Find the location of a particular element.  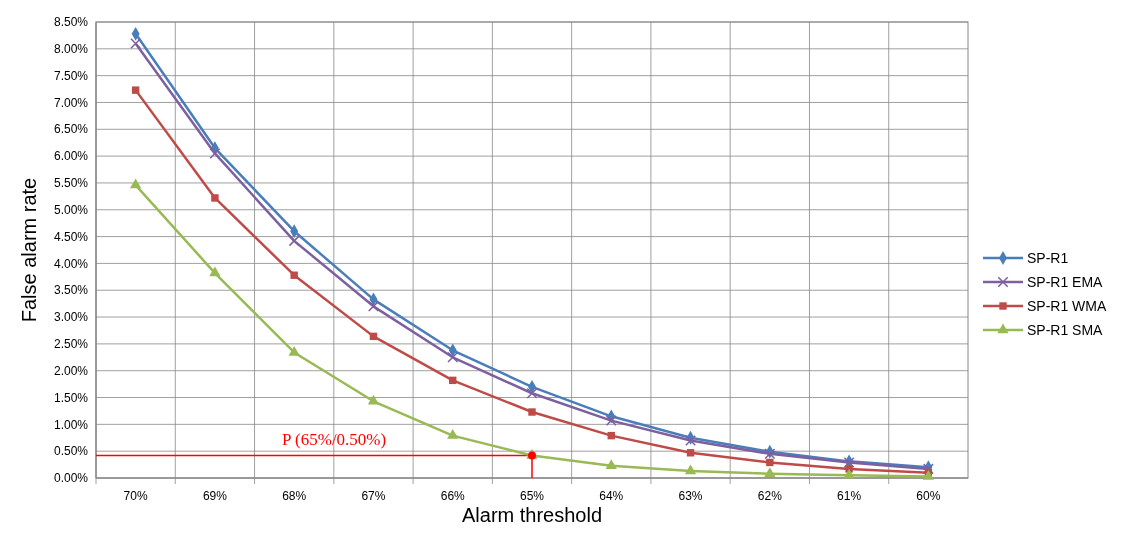

legend-label: SP-R1 is located at coordinates (1048, 257).